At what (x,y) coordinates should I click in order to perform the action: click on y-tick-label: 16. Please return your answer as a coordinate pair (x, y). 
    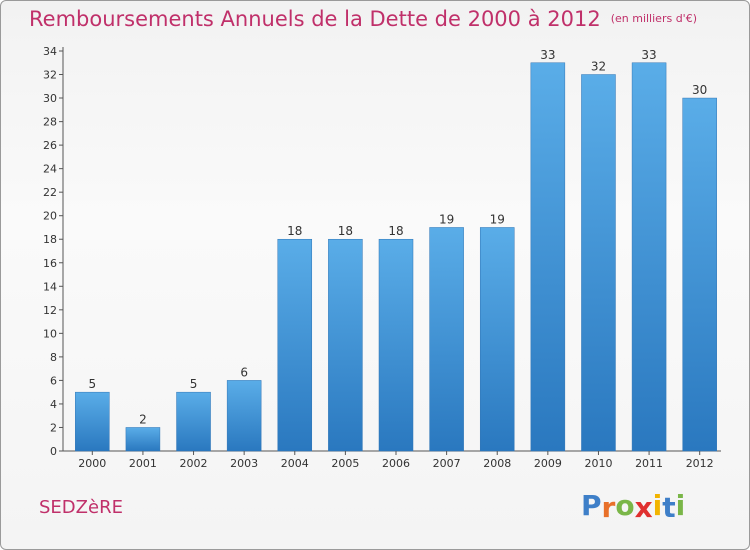
    Looking at the image, I should click on (50, 263).